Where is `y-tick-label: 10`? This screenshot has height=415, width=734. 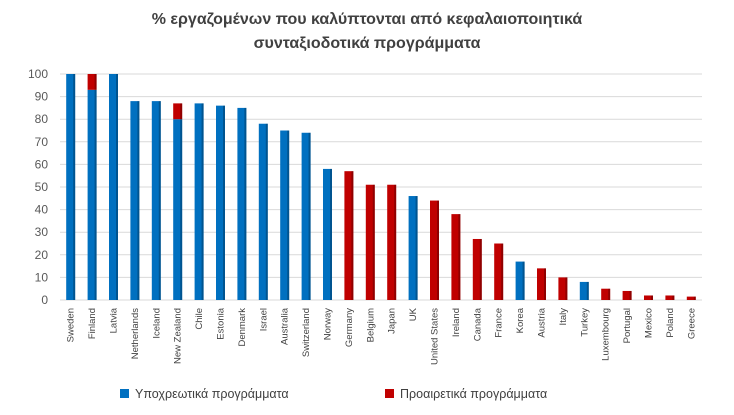 y-tick-label: 10 is located at coordinates (42, 277).